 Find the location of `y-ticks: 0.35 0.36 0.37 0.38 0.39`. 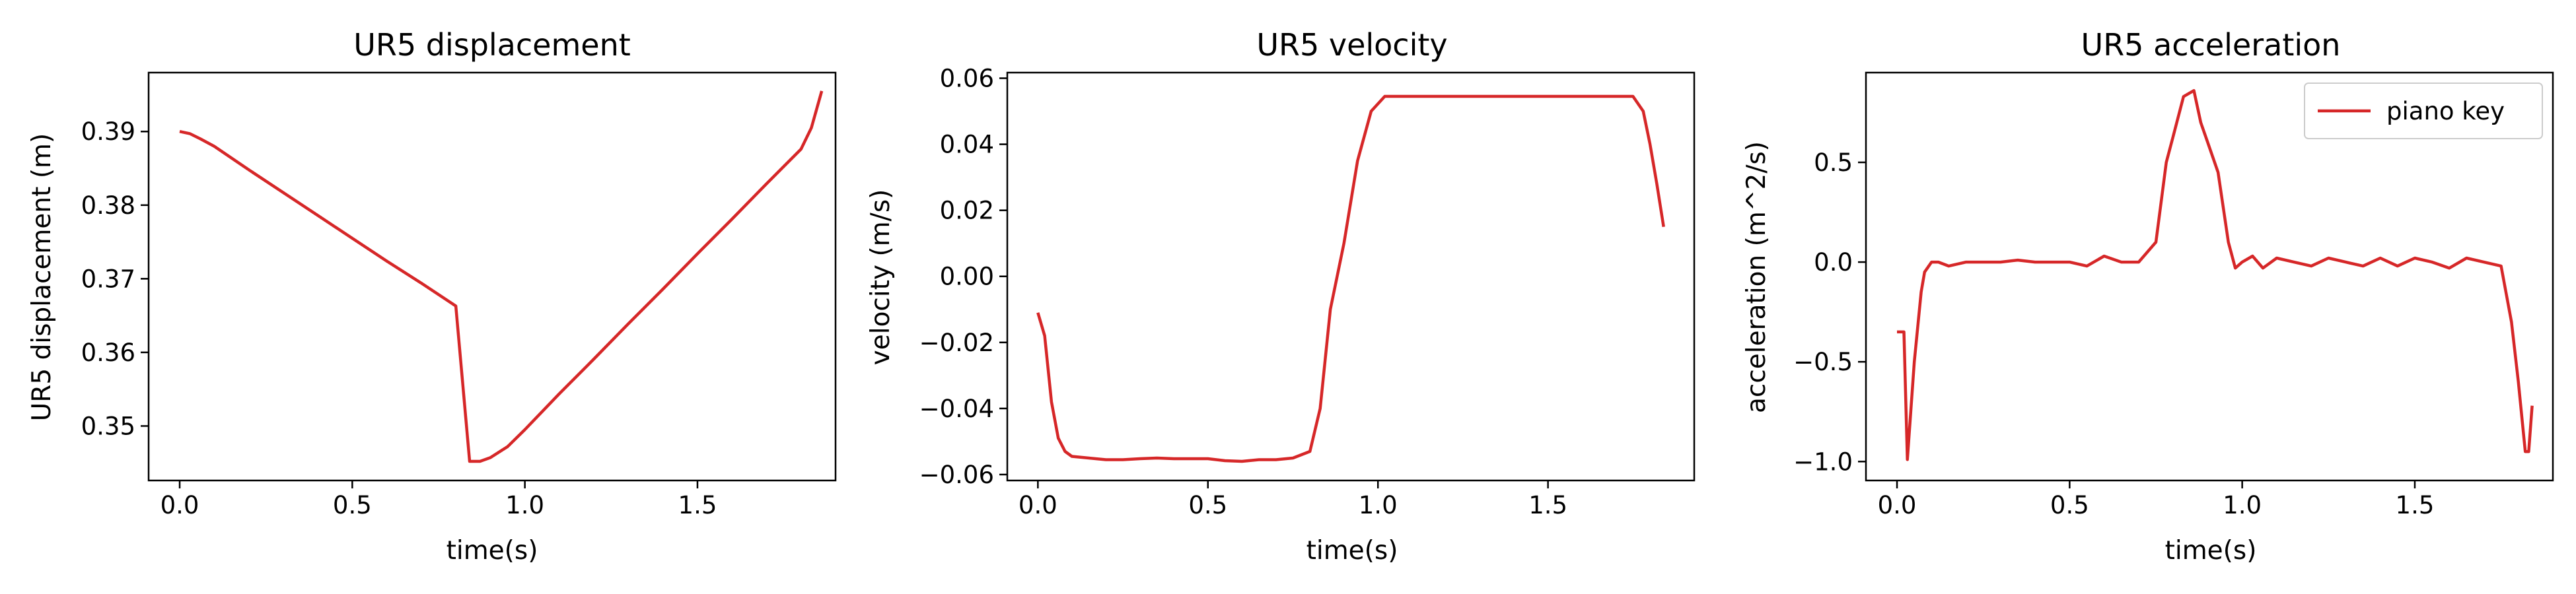

y-ticks: 0.35 0.36 0.37 0.38 0.39 is located at coordinates (115, 278).